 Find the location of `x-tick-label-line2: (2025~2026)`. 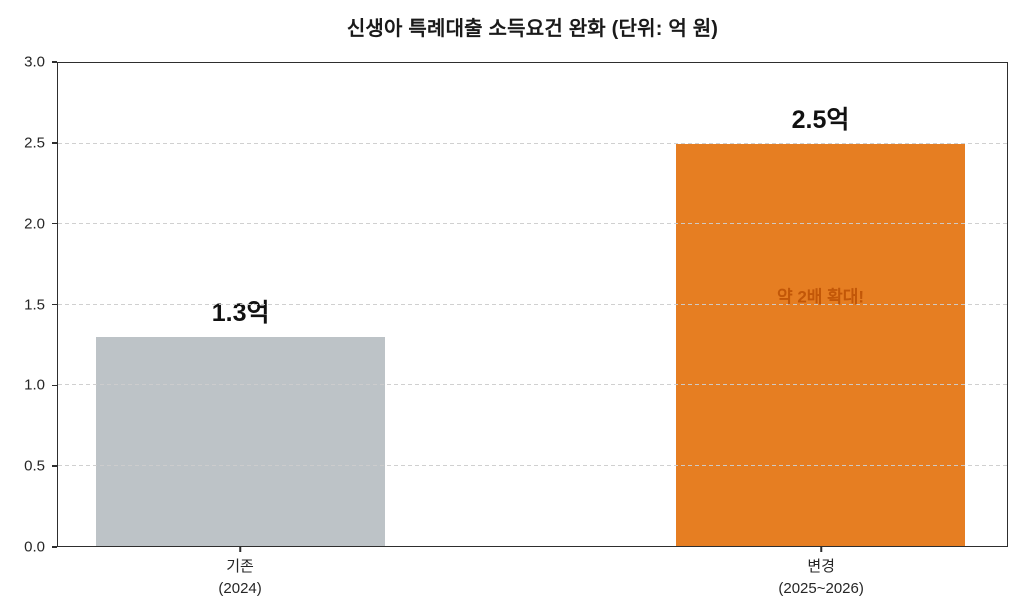

x-tick-label-line2: (2025~2026) is located at coordinates (821, 588).